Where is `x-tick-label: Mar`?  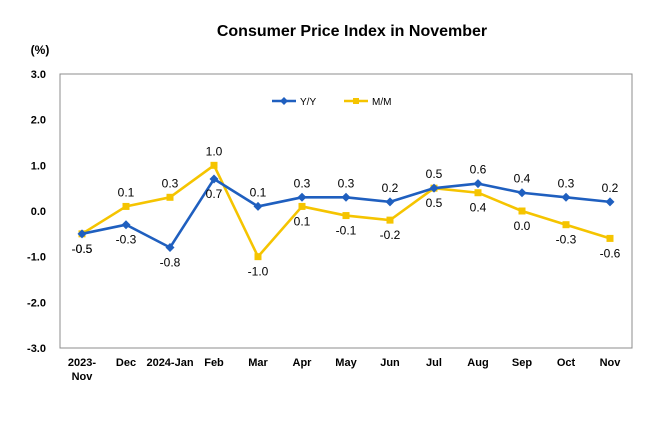 x-tick-label: Mar is located at coordinates (258, 363).